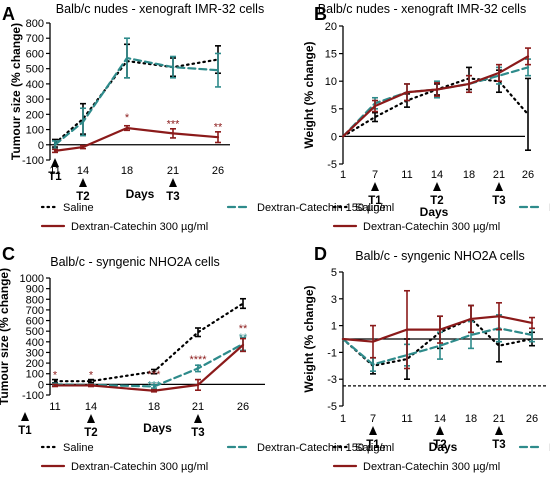 The height and width of the screenshot is (478, 550). What do you see at coordinates (334, 300) in the screenshot?
I see `y-tick-label: 3` at bounding box center [334, 300].